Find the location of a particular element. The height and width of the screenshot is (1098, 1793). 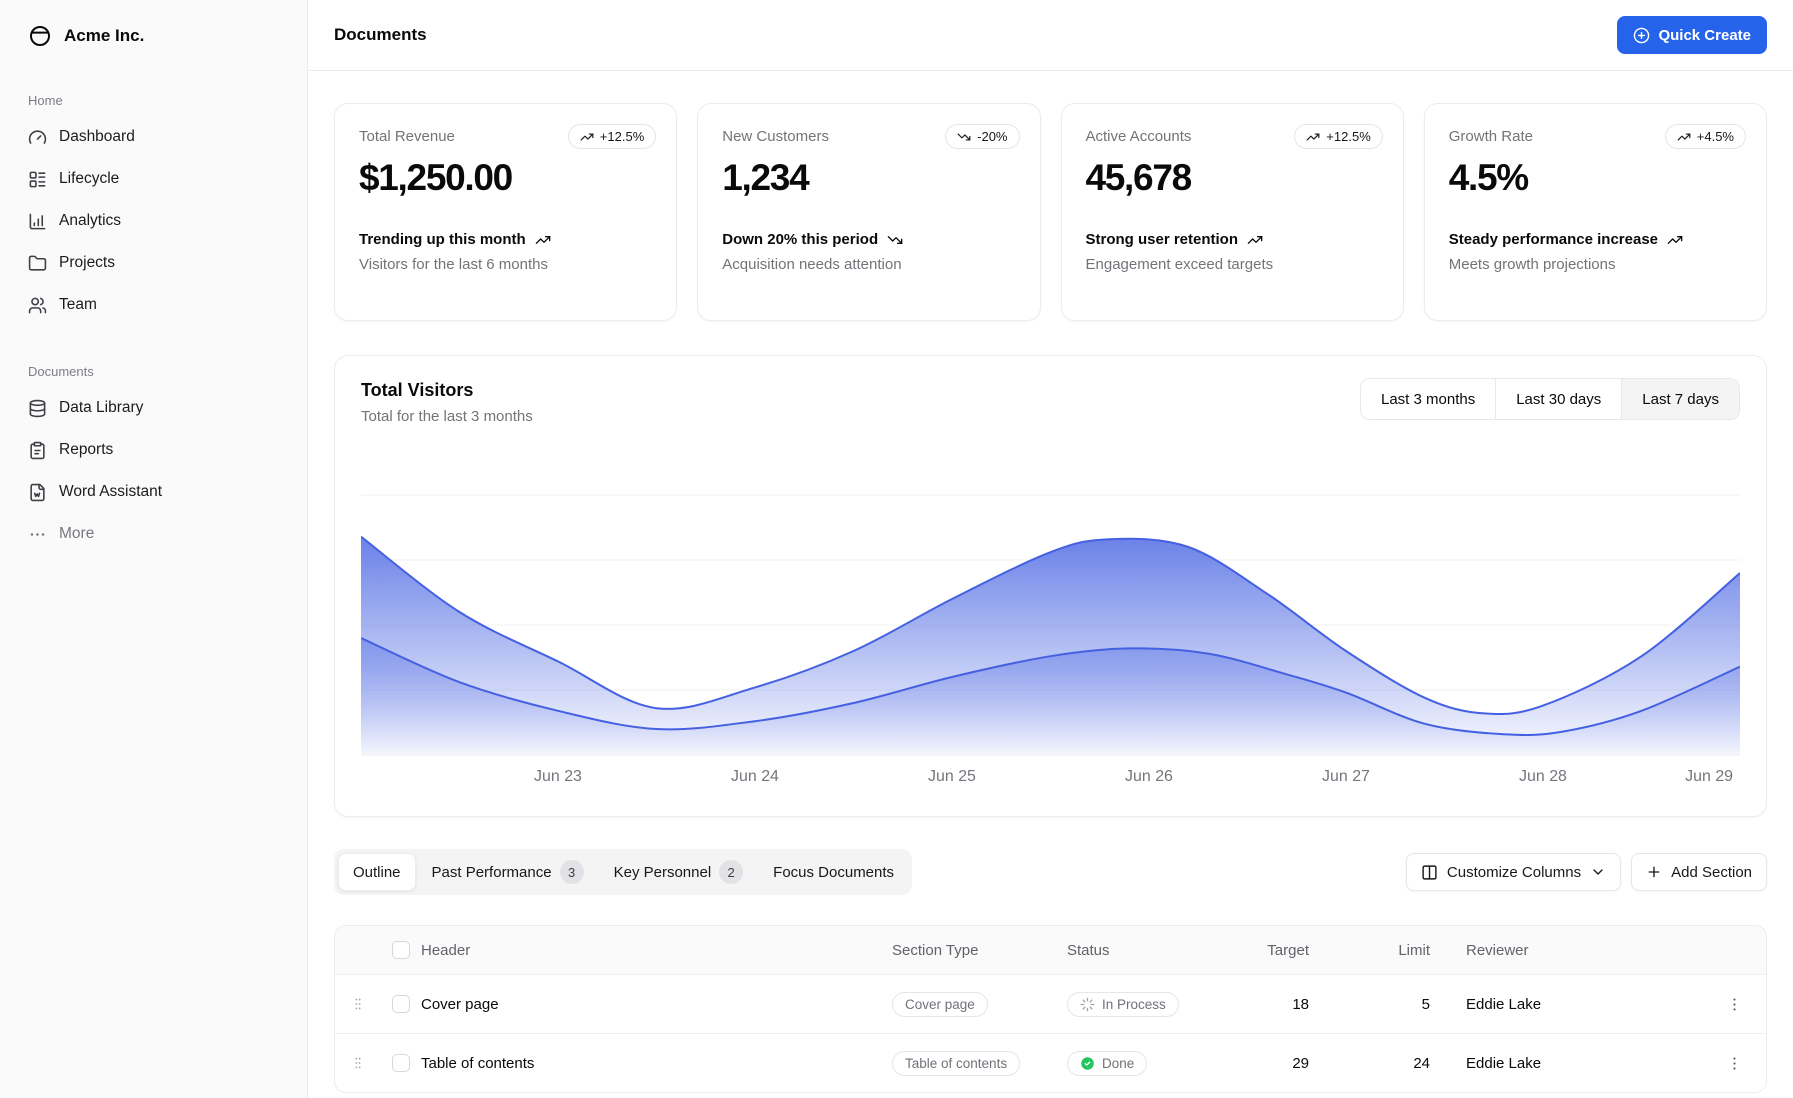

range-last-3-months: Last 3 months is located at coordinates (1428, 399).